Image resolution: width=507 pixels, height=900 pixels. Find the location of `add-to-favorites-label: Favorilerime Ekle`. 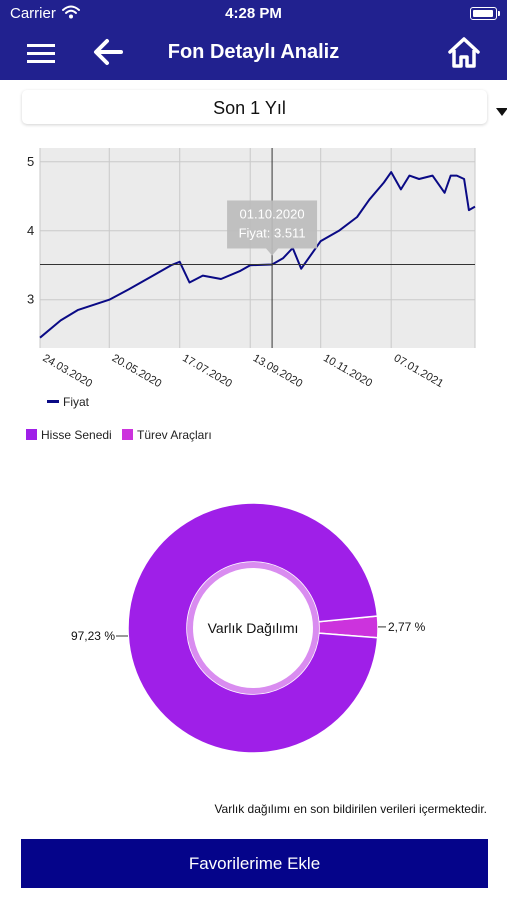

add-to-favorites-label: Favorilerime Ekle is located at coordinates (254, 863).